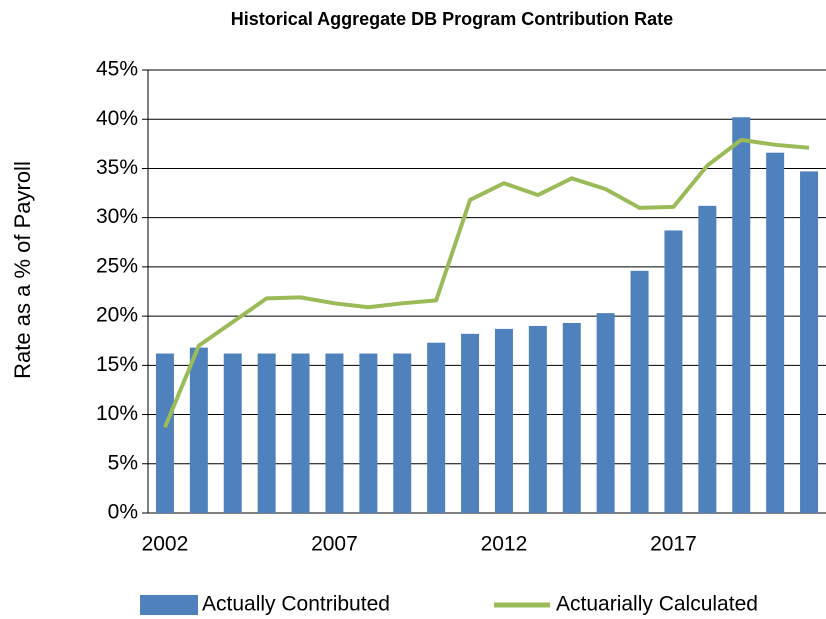 This screenshot has width=826, height=619. Describe the element at coordinates (117, 118) in the screenshot. I see `y-tick-label: 40%` at that location.